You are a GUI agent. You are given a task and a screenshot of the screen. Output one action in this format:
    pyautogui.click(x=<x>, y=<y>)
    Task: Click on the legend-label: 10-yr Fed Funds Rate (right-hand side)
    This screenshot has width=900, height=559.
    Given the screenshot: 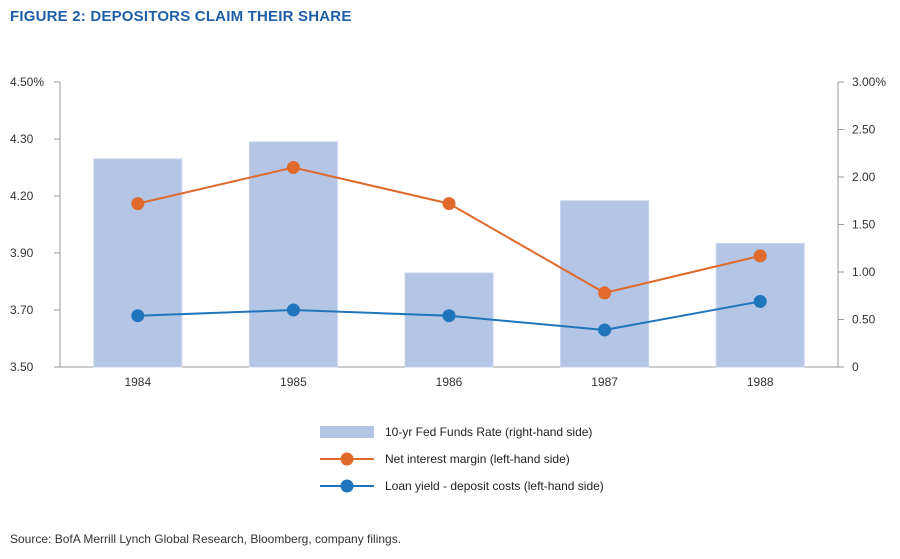 What is the action you would take?
    pyautogui.click(x=488, y=432)
    